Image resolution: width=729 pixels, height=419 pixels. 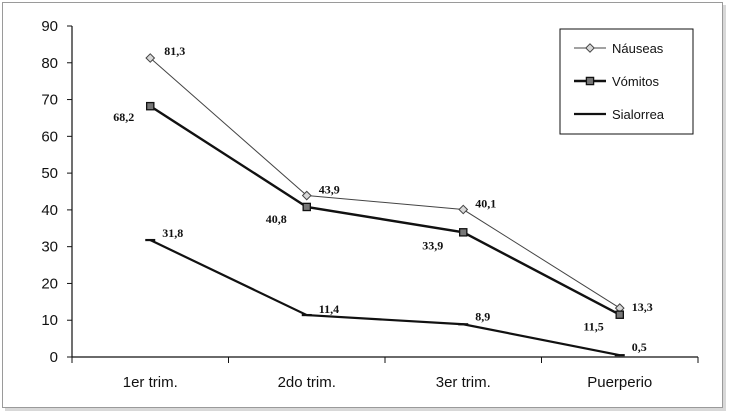 I want to click on data-label: 40,8, so click(x=276, y=219).